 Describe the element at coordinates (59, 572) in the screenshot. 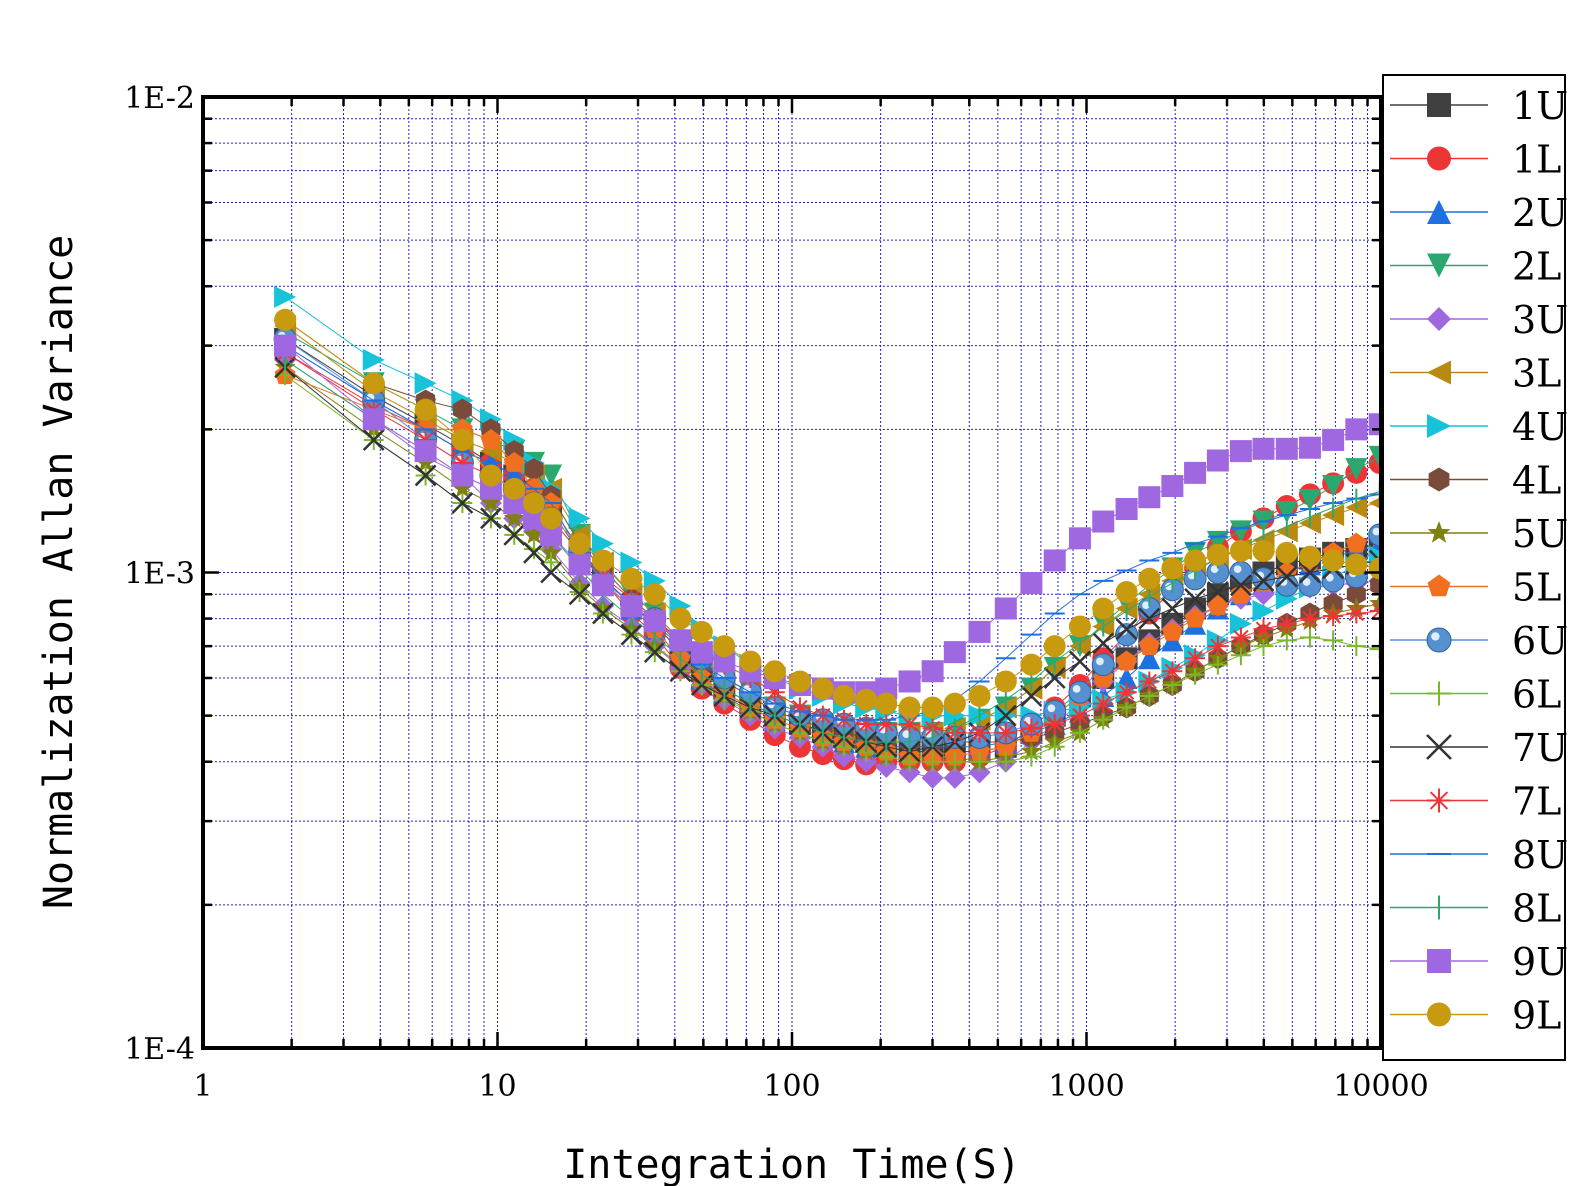

I see `y-axis-title: Normalization Allan Variance` at that location.